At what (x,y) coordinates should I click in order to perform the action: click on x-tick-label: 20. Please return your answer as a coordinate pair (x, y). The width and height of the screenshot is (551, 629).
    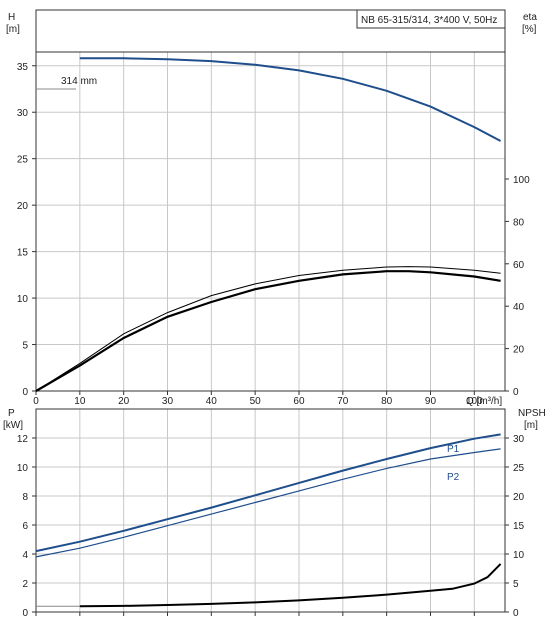
    Looking at the image, I should click on (124, 401).